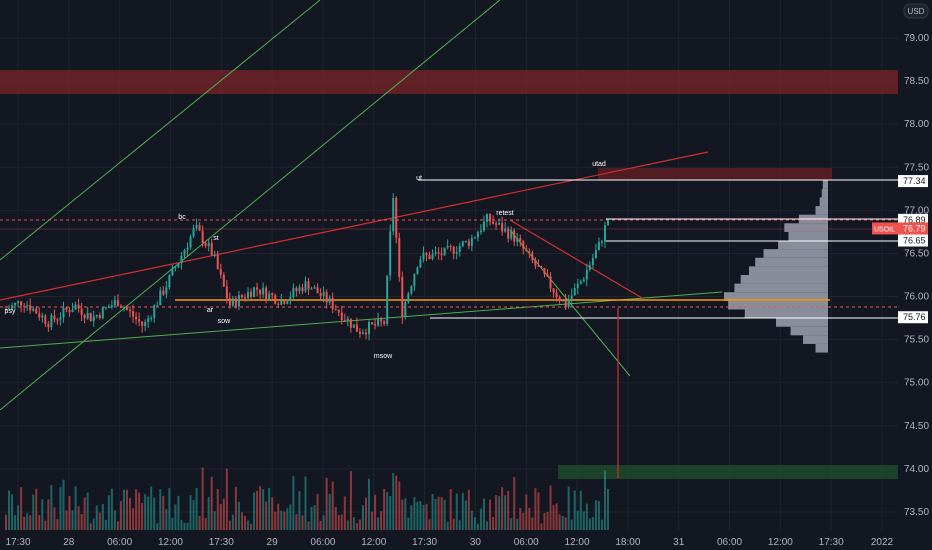 The height and width of the screenshot is (550, 932). Describe the element at coordinates (526, 542) in the screenshot. I see `x-tick-label: 06:00` at that location.